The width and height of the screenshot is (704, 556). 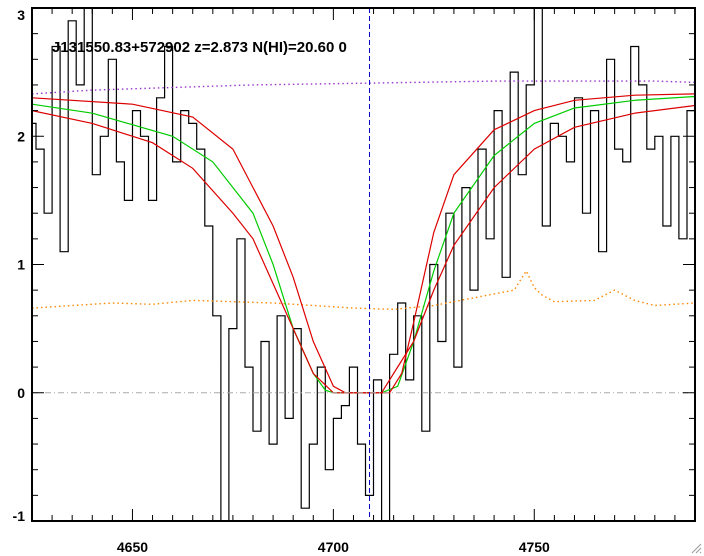 I want to click on series-continuum, so click(x=363, y=87).